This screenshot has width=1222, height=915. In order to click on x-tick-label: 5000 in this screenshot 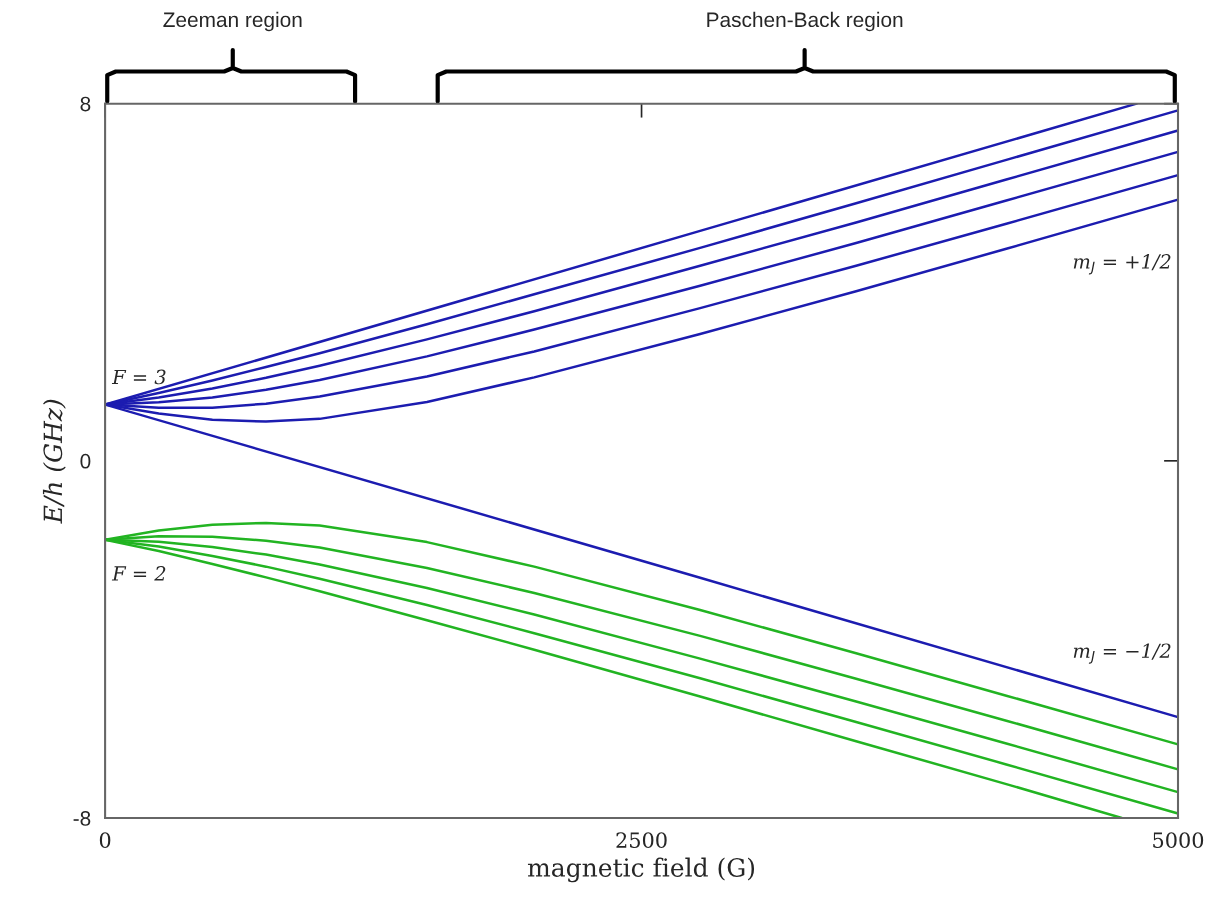, I will do `click(1178, 840)`.